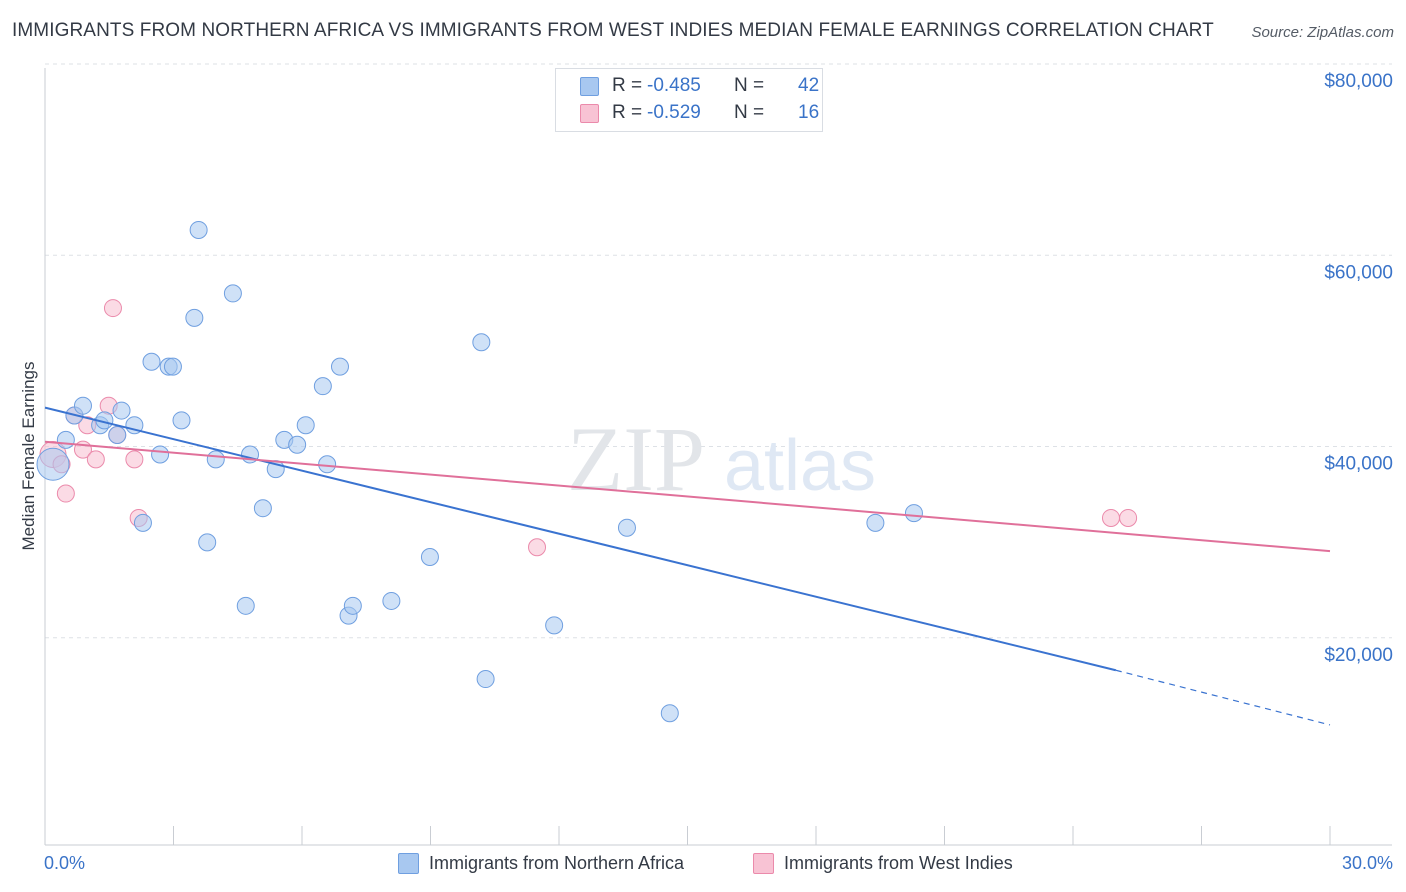 This screenshot has width=1406, height=892. I want to click on legend-label: Immigrants from Northern Africa, so click(557, 863).